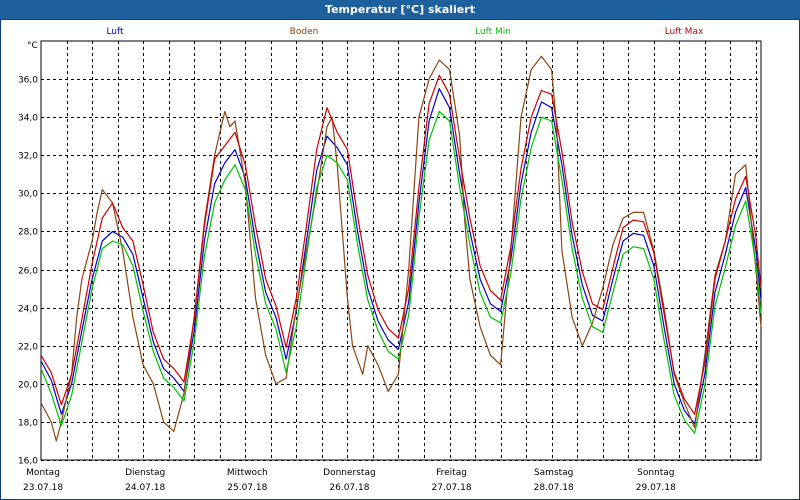 This screenshot has width=800, height=500. What do you see at coordinates (28, 386) in the screenshot?
I see `y-tick-label: 20,0` at bounding box center [28, 386].